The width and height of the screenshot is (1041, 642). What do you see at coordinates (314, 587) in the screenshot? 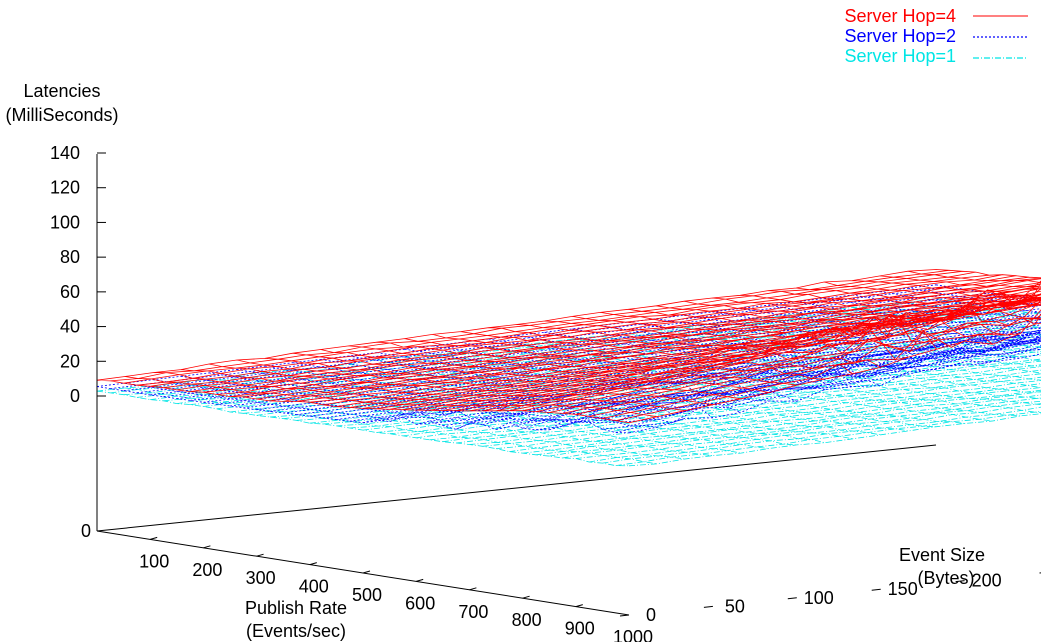
I see `x-tick-label: 400` at bounding box center [314, 587].